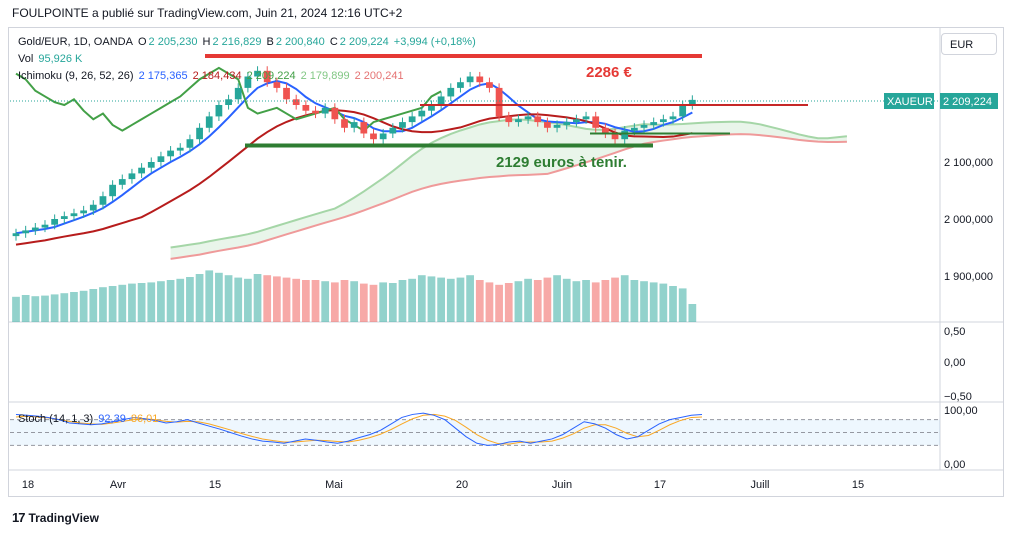  I want to click on symbol-badge, so click(909, 101).